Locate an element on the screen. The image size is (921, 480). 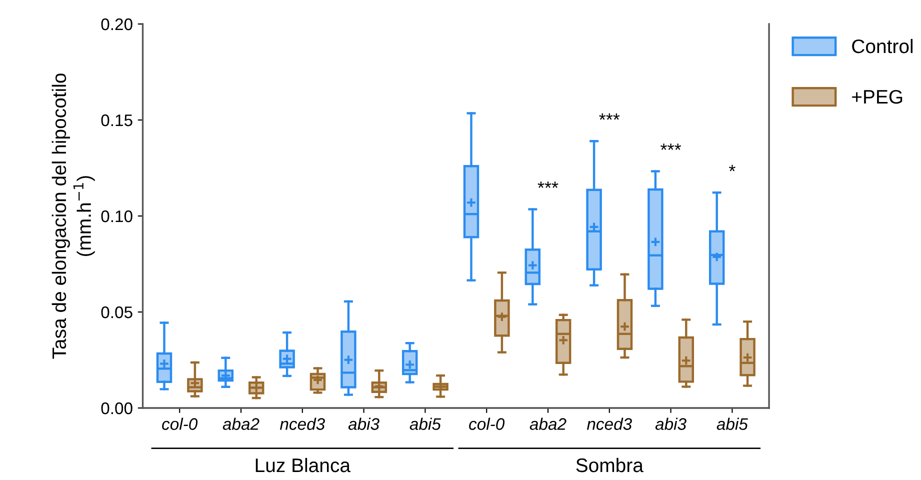
annotation: * is located at coordinates (732, 168).